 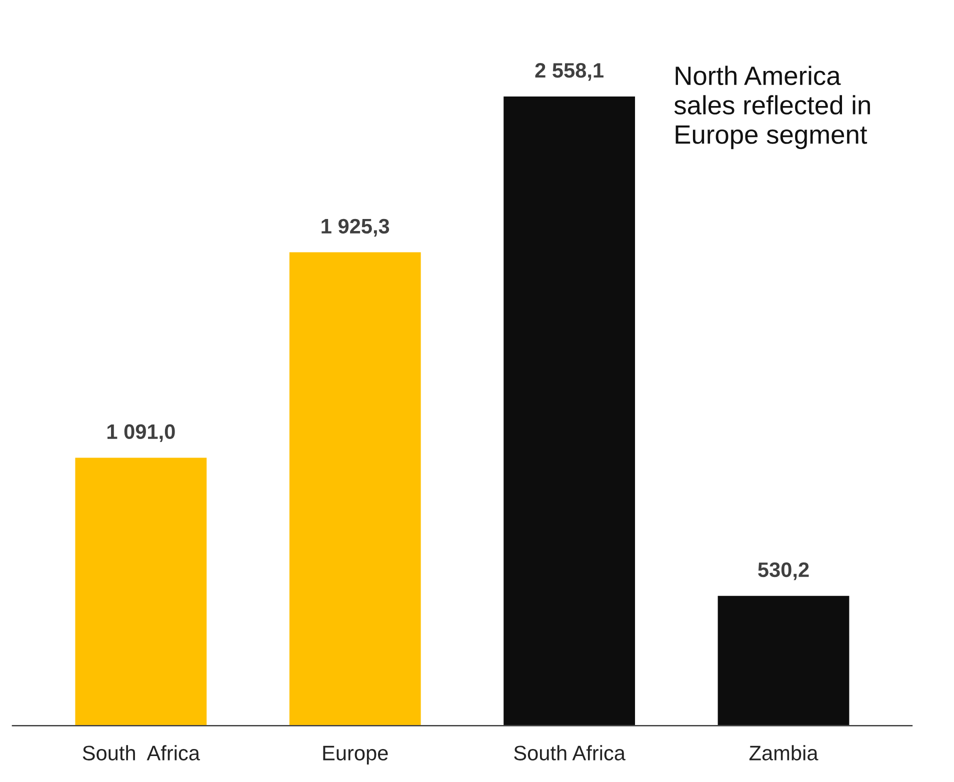 What do you see at coordinates (783, 571) in the screenshot?
I see `data-label: 530,2` at bounding box center [783, 571].